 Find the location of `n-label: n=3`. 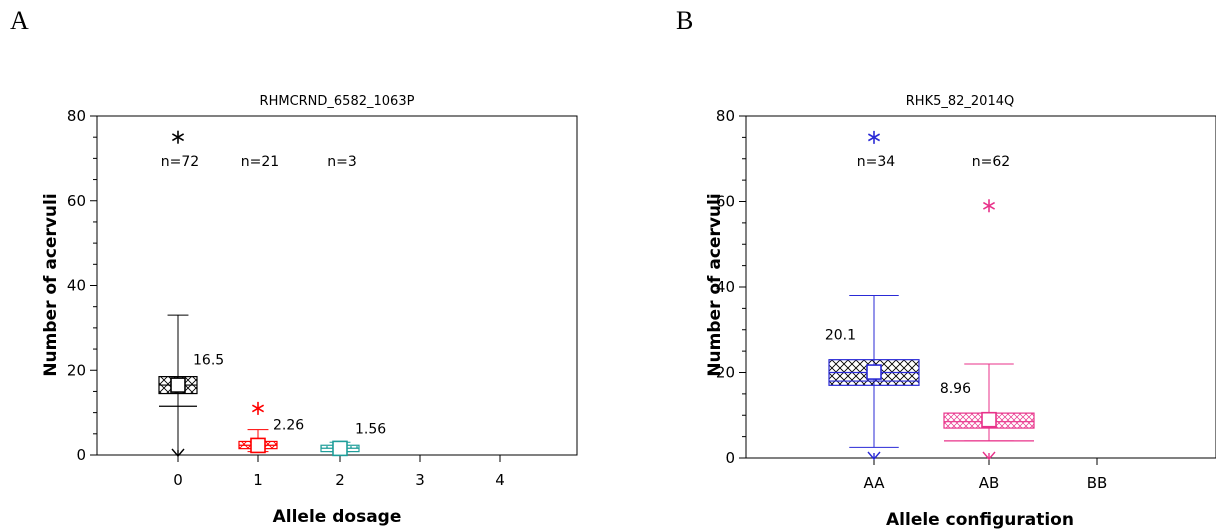

n-label: n=3 is located at coordinates (342, 162).